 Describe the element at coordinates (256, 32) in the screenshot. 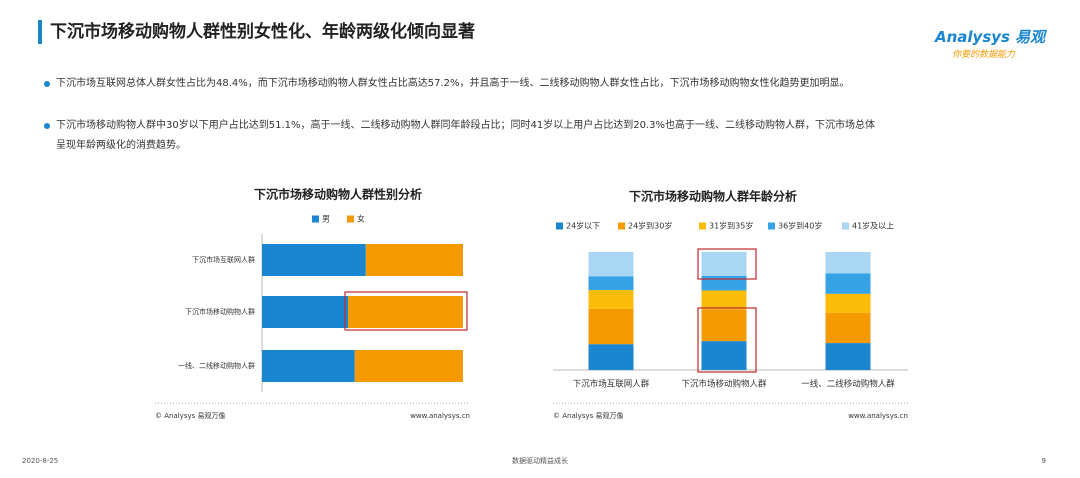

I see `slide-title: 下沉市场移动购物人群性别女性化、年龄两级化倾向显著` at that location.